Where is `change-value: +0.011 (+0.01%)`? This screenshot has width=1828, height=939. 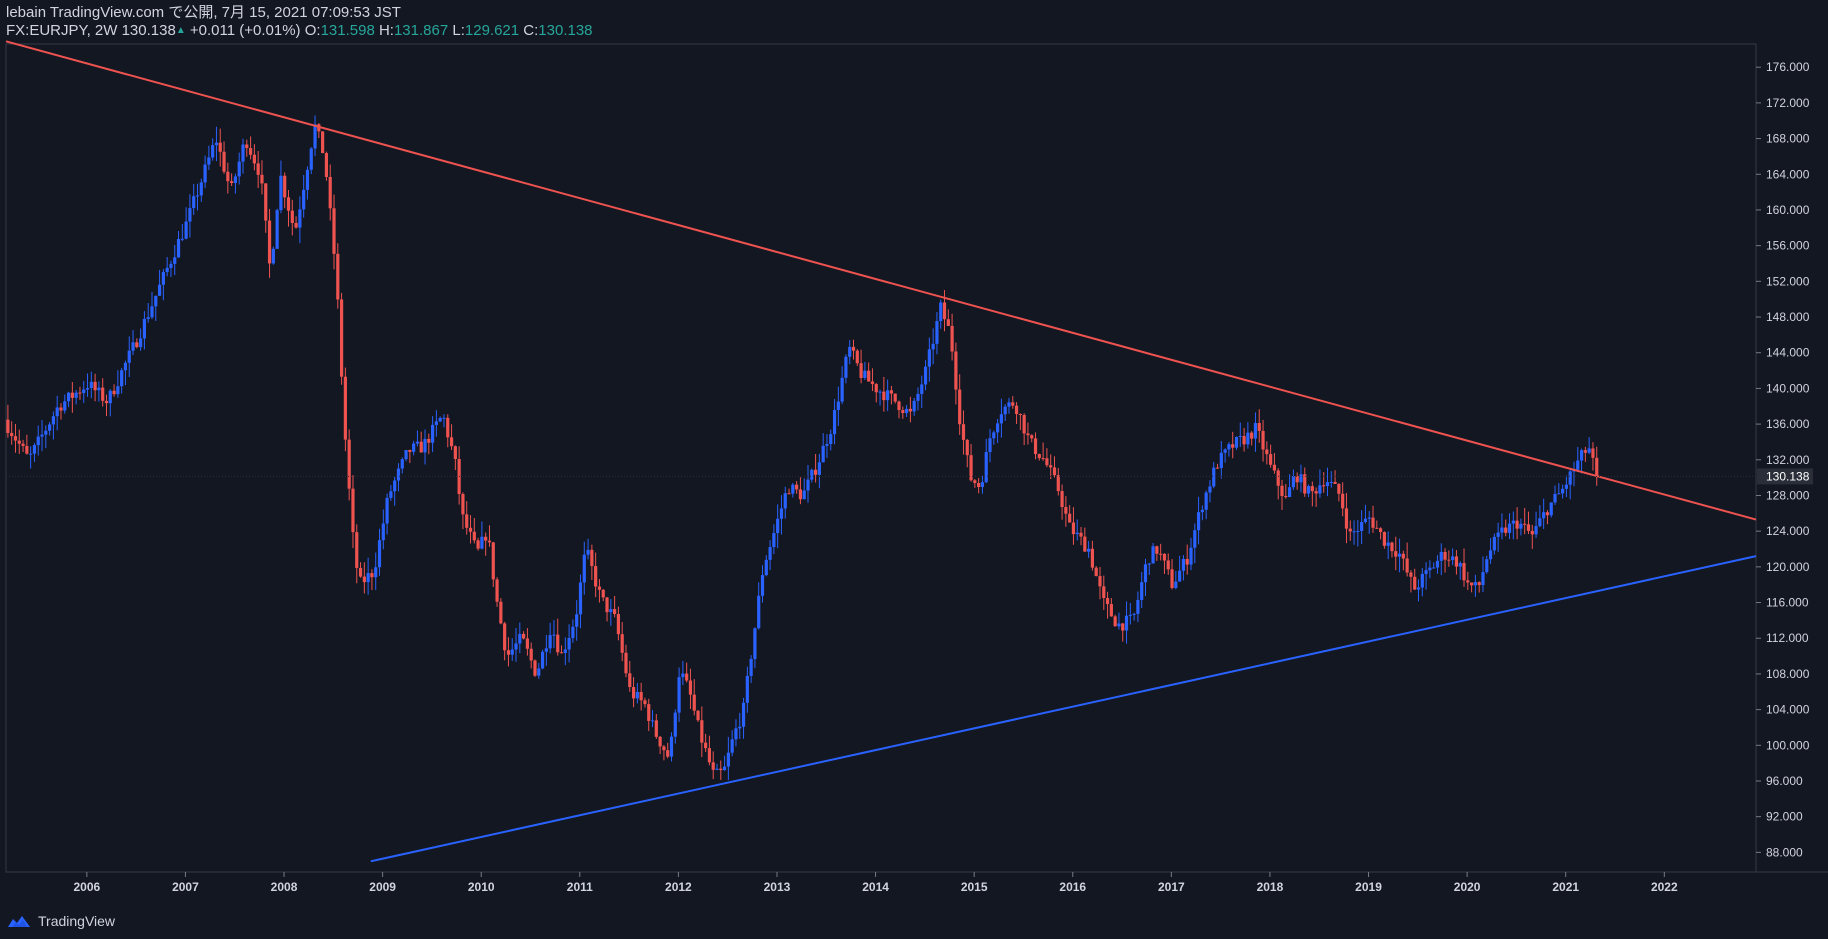
change-value: +0.011 (+0.01%) is located at coordinates (245, 30).